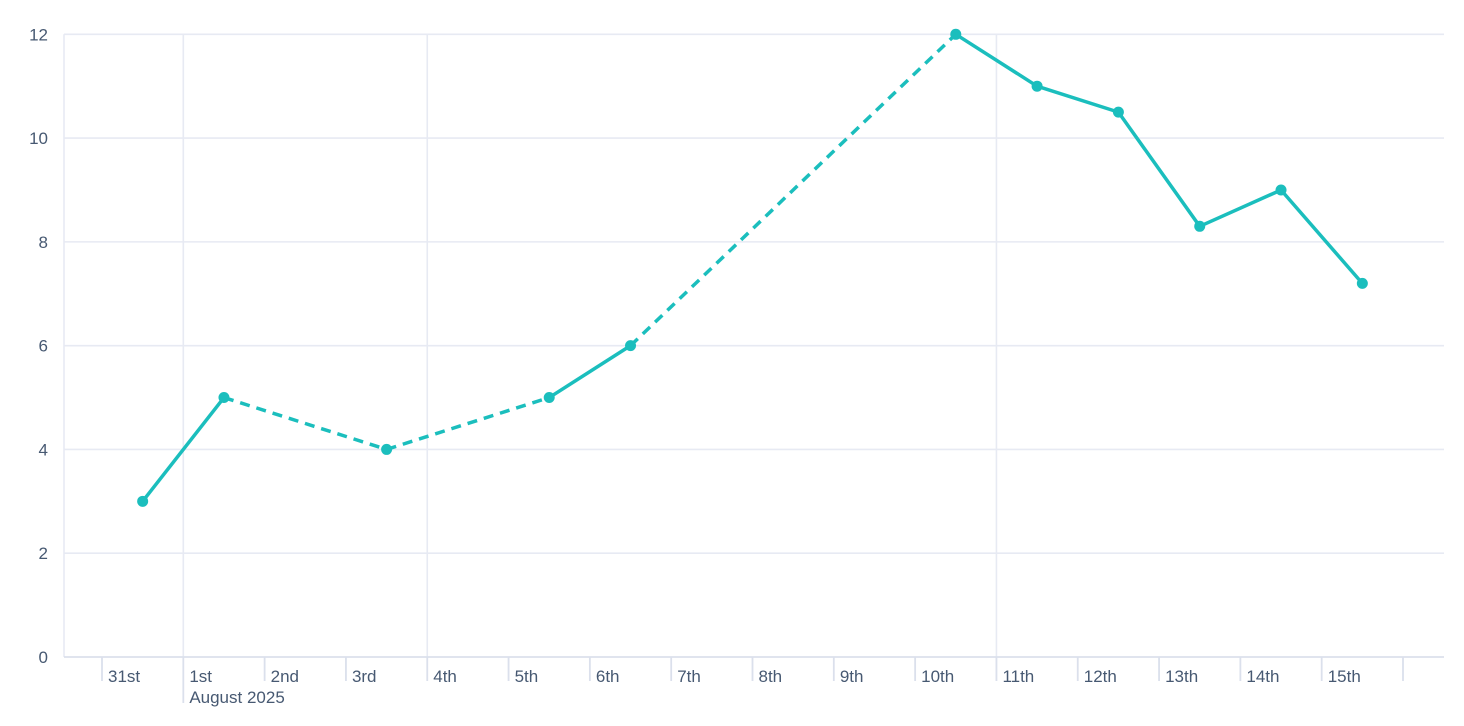 Image resolution: width=1464 pixels, height=726 pixels. Describe the element at coordinates (200, 676) in the screenshot. I see `x-tick-label: 1st` at that location.